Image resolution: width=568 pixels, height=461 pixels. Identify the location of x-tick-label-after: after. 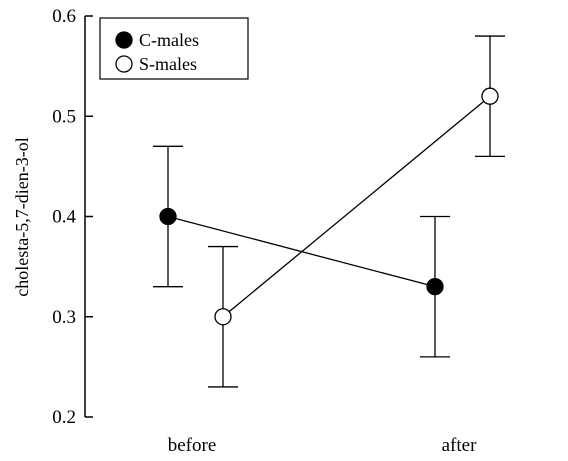
(459, 445).